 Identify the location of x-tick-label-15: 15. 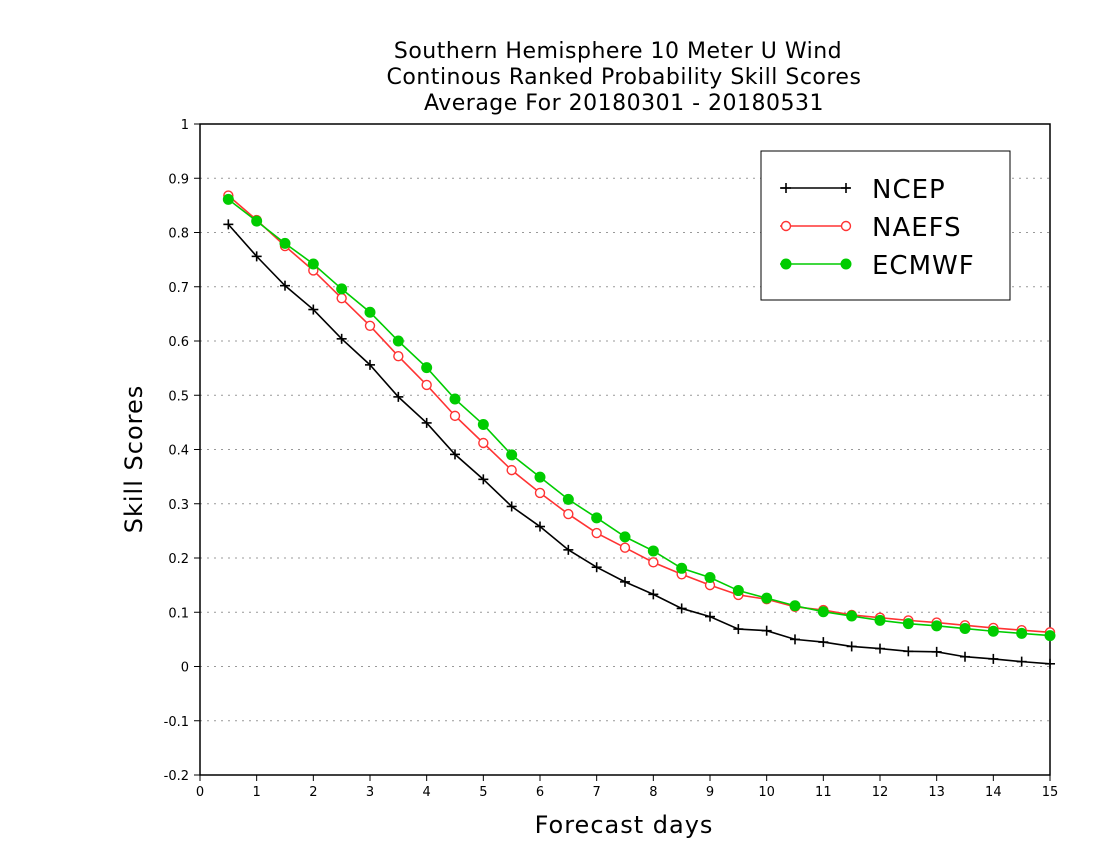
(1050, 792).